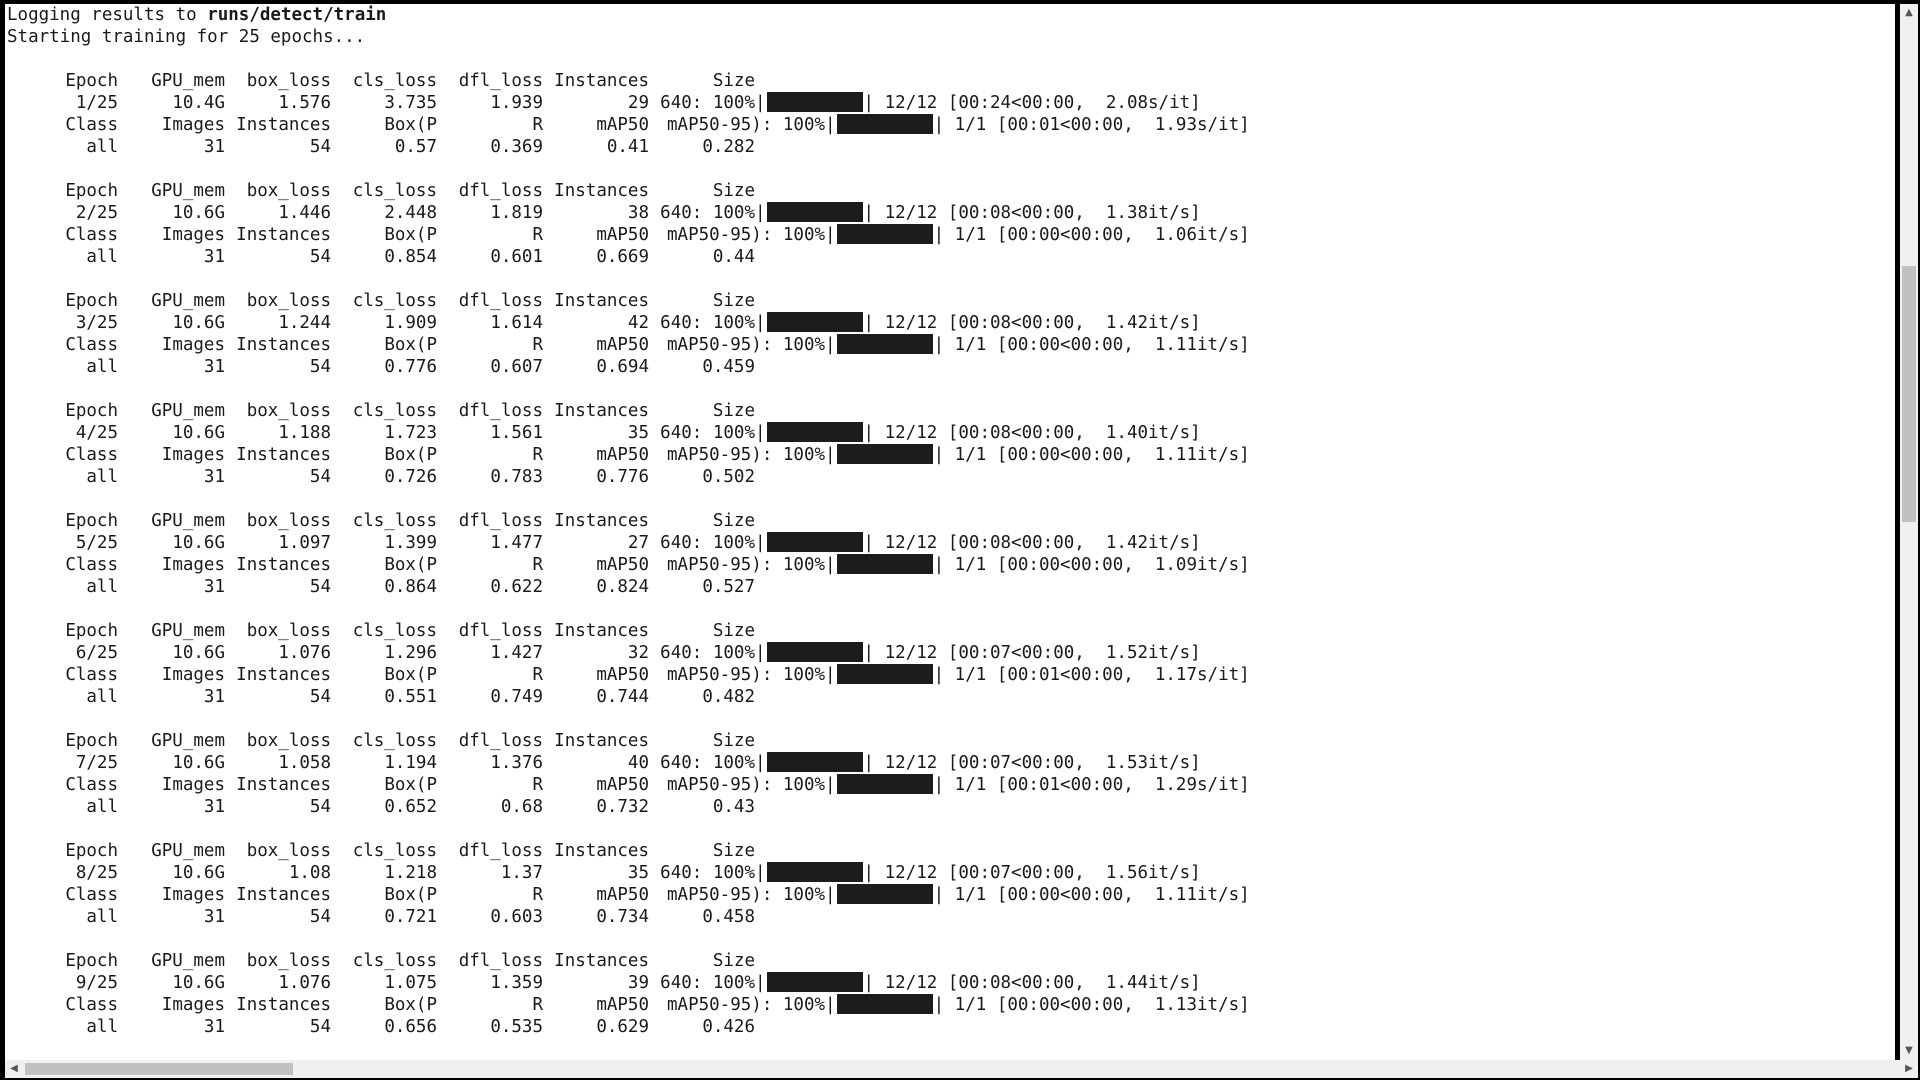 The image size is (1920, 1080). Describe the element at coordinates (1909, 12) in the screenshot. I see `scroll-up-icon: ▲` at that location.